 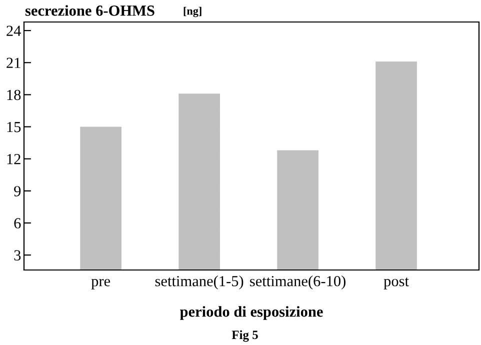 I want to click on x-tick-label: pre, so click(x=100, y=284).